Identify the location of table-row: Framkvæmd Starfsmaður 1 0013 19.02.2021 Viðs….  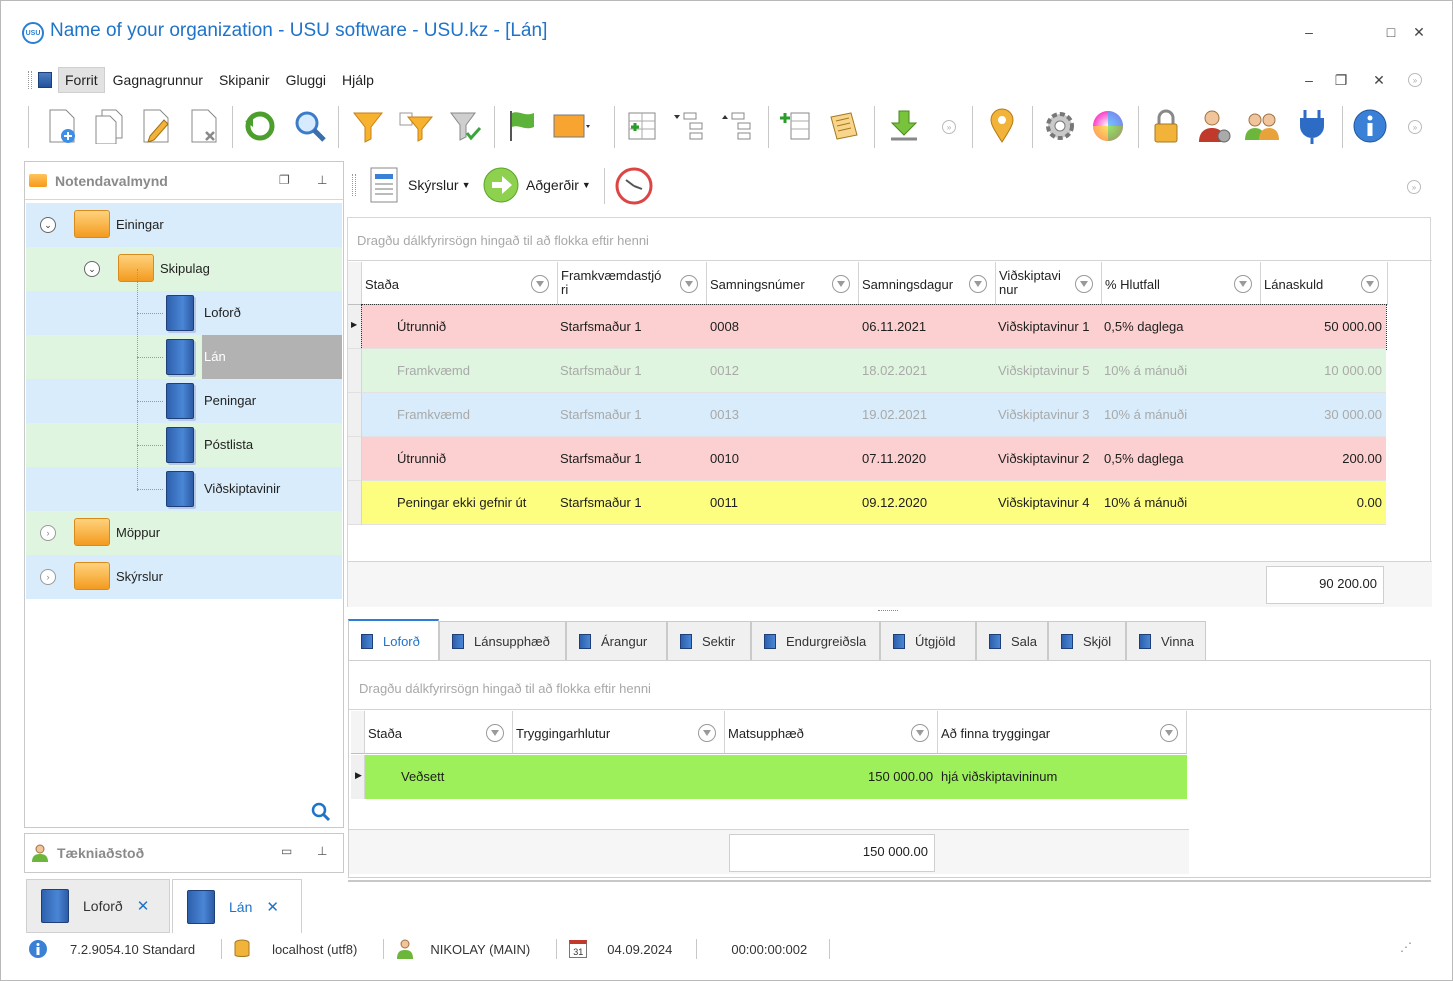
(874, 415).